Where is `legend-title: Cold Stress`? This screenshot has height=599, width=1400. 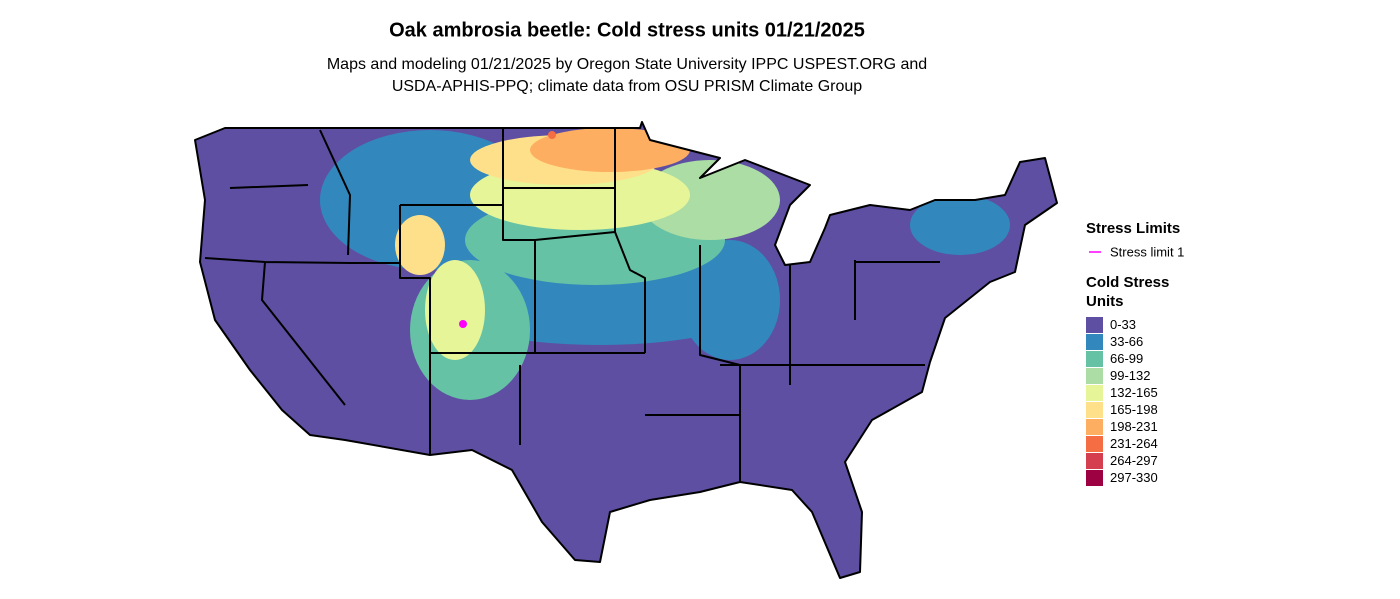 legend-title: Cold Stress is located at coordinates (1127, 282).